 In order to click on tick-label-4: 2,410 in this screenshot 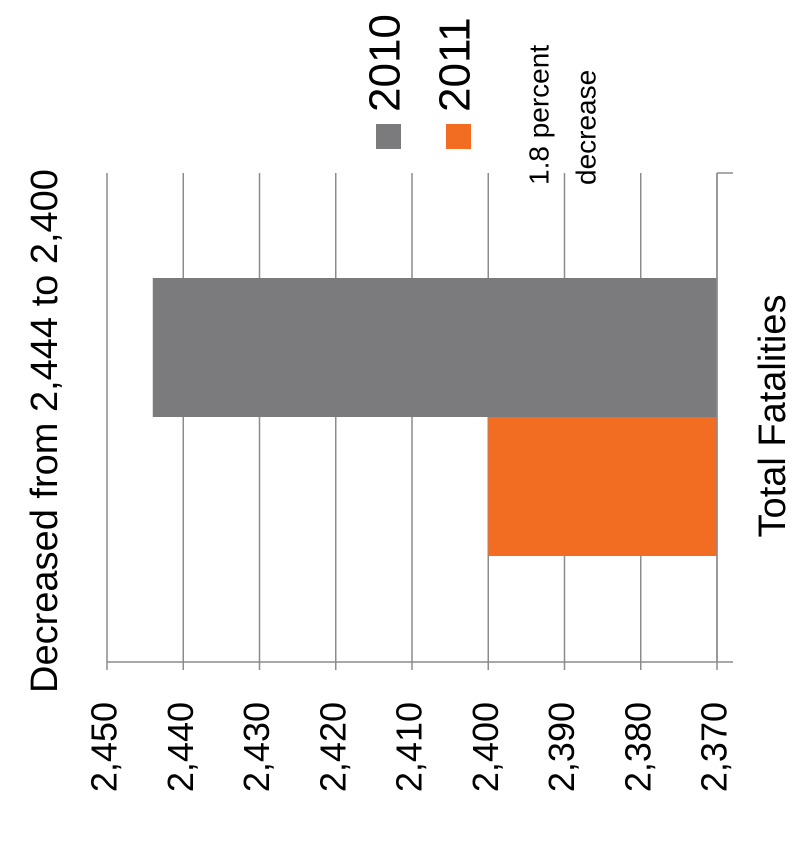, I will do `click(409, 747)`.